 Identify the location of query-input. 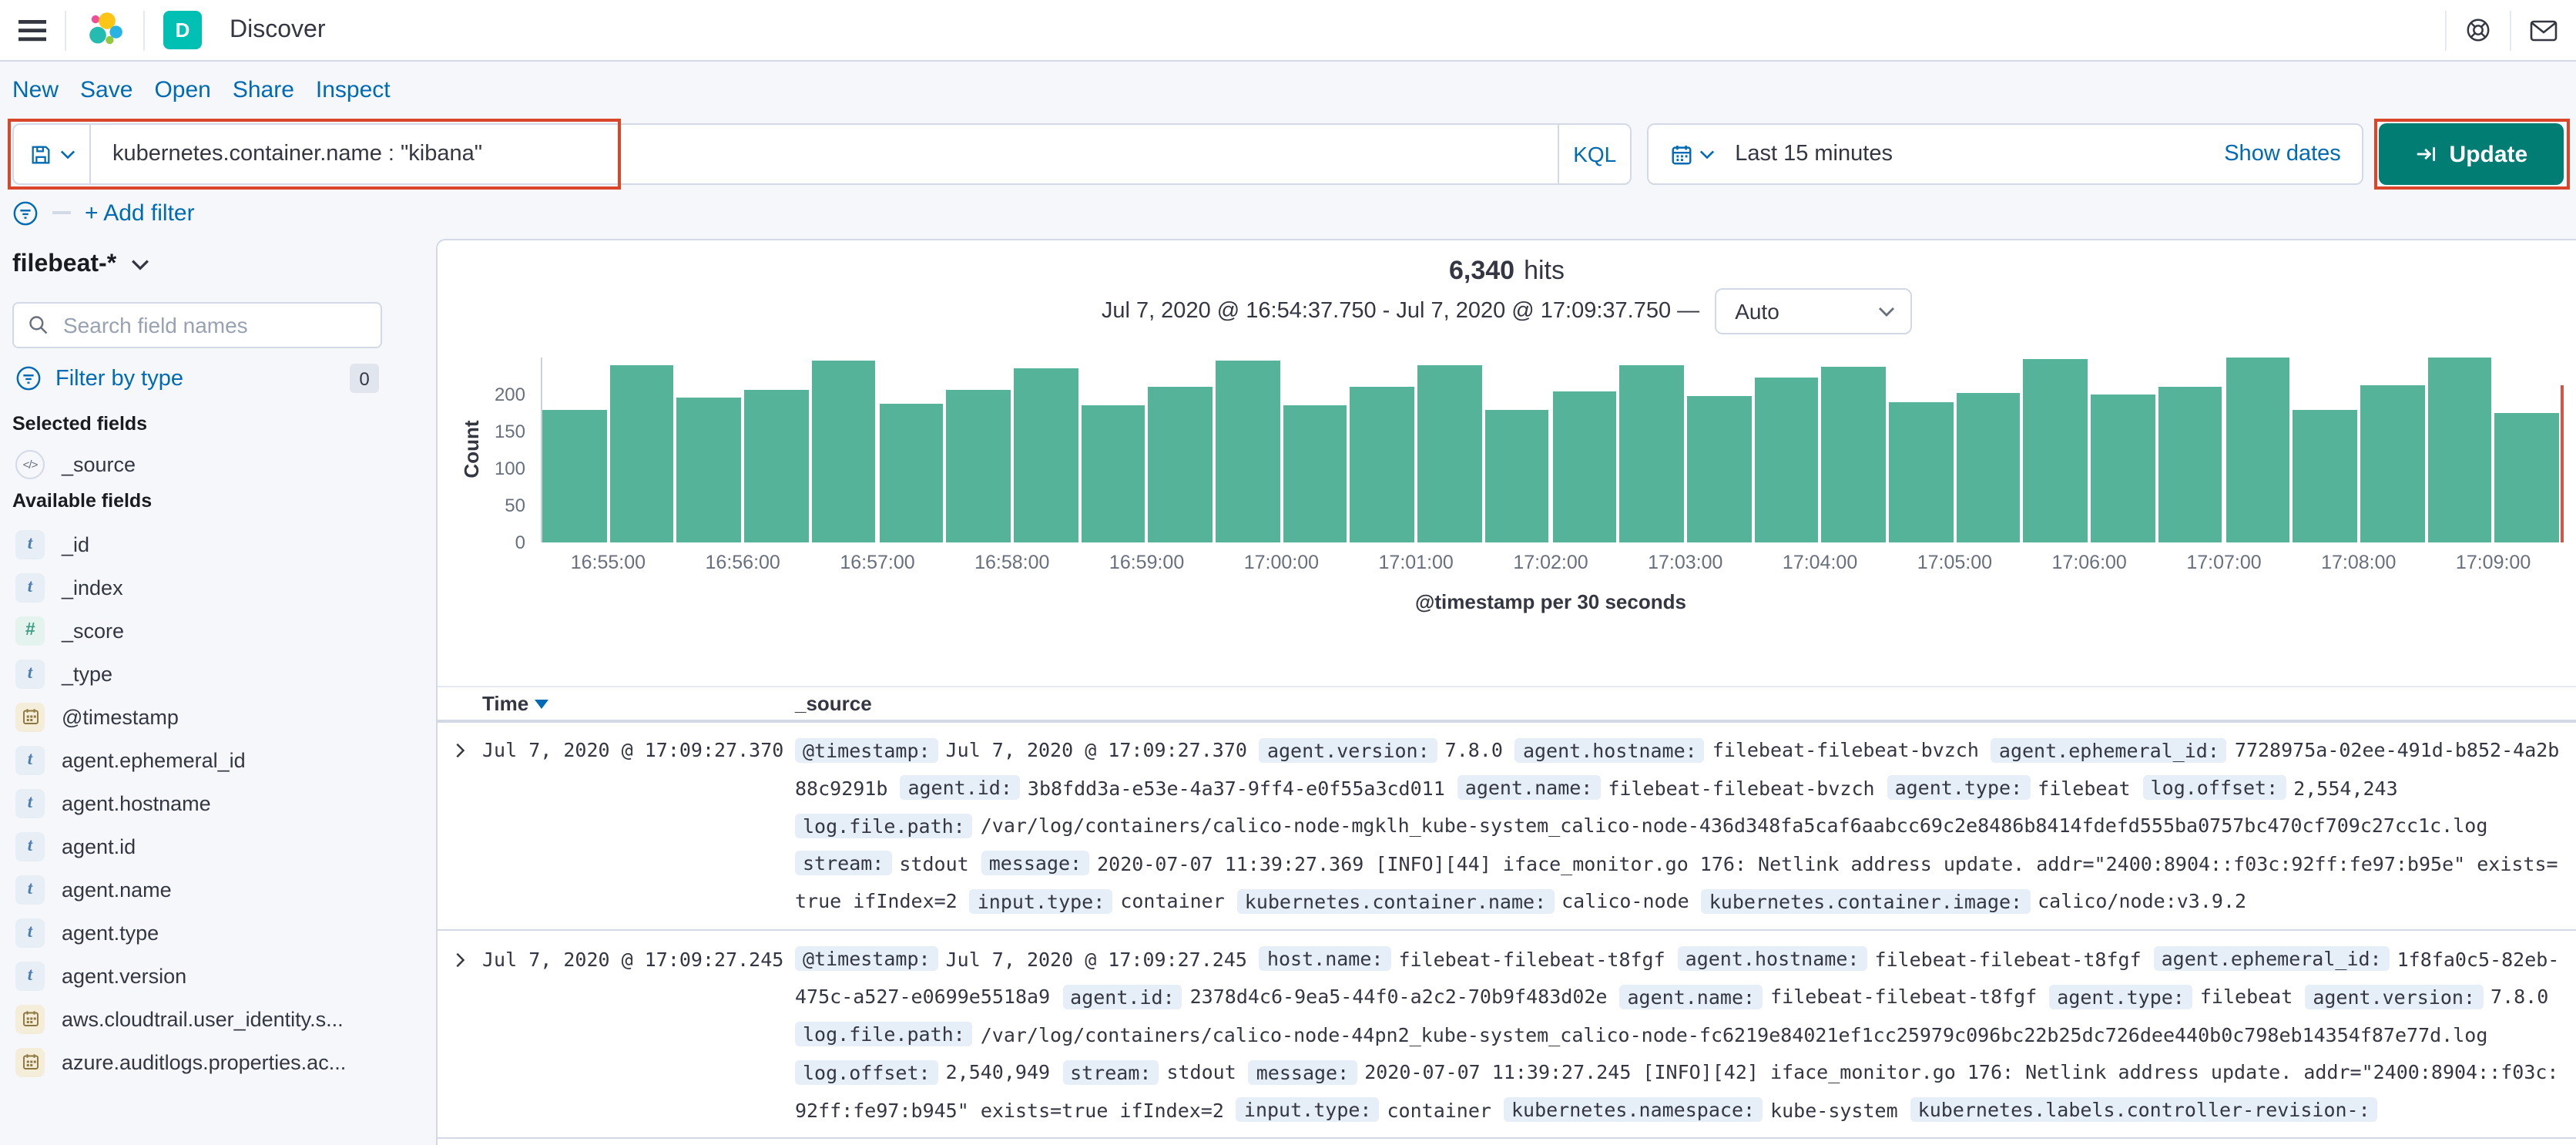
(824, 154).